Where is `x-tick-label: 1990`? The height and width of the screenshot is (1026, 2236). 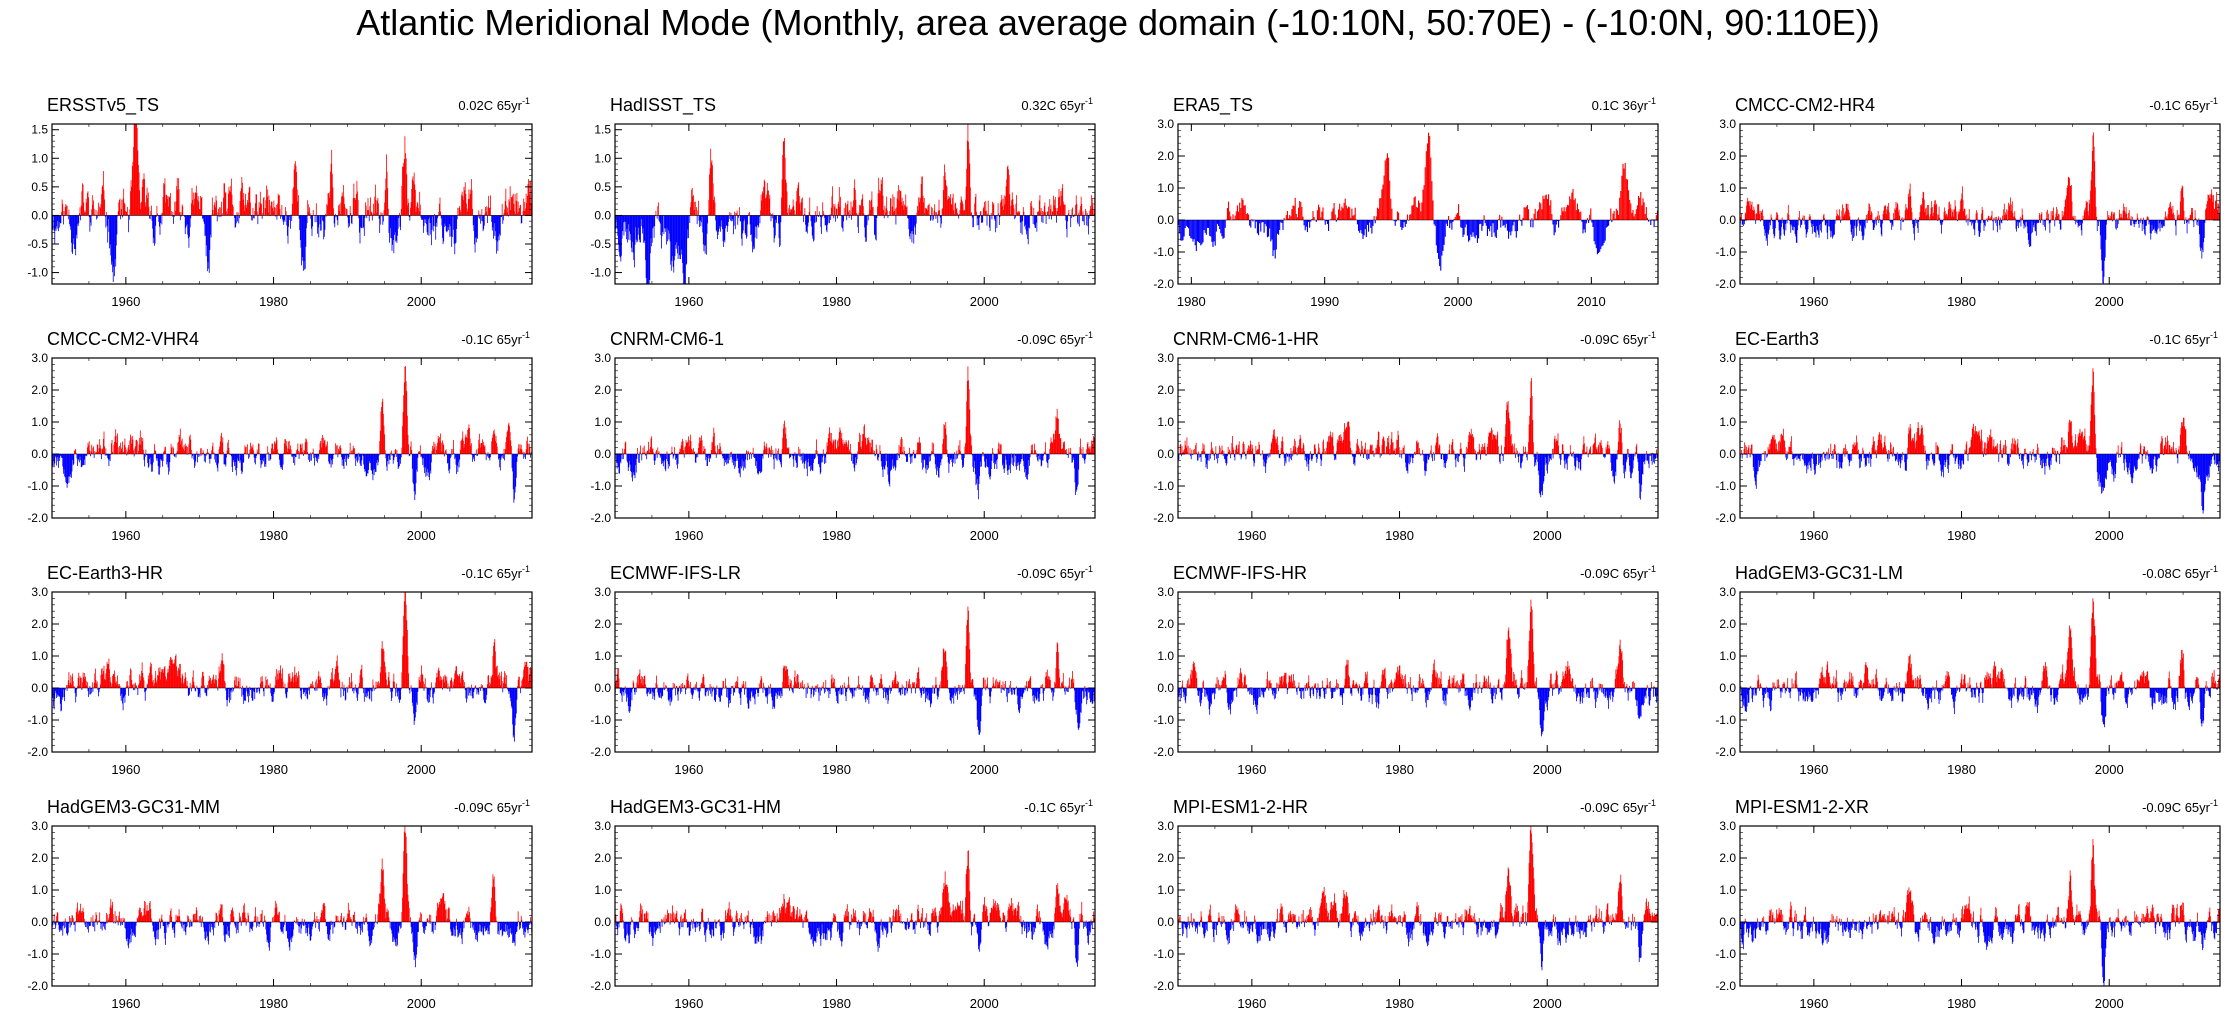 x-tick-label: 1990 is located at coordinates (1324, 301).